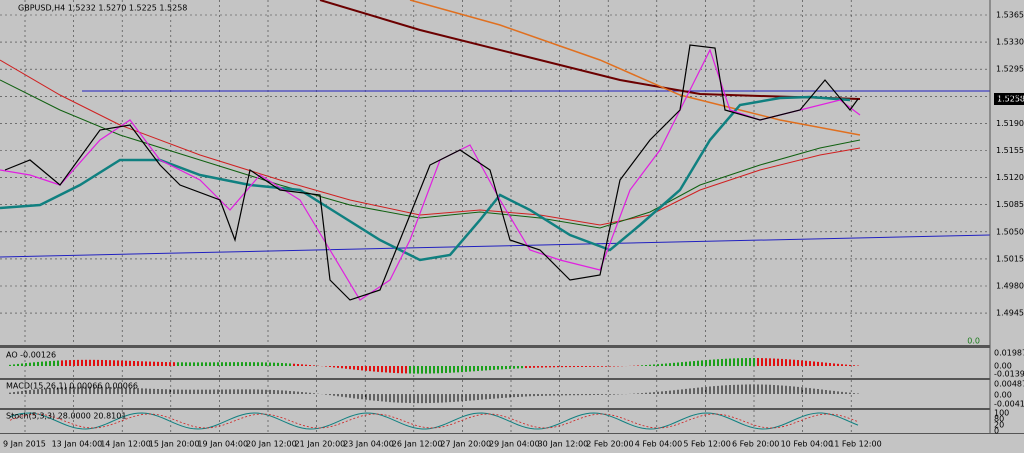 This screenshot has height=453, width=1024. I want to click on symbol-header: GBPUSD,H4 1.5232 1.5270 1.5225 1.5258, so click(102, 8).